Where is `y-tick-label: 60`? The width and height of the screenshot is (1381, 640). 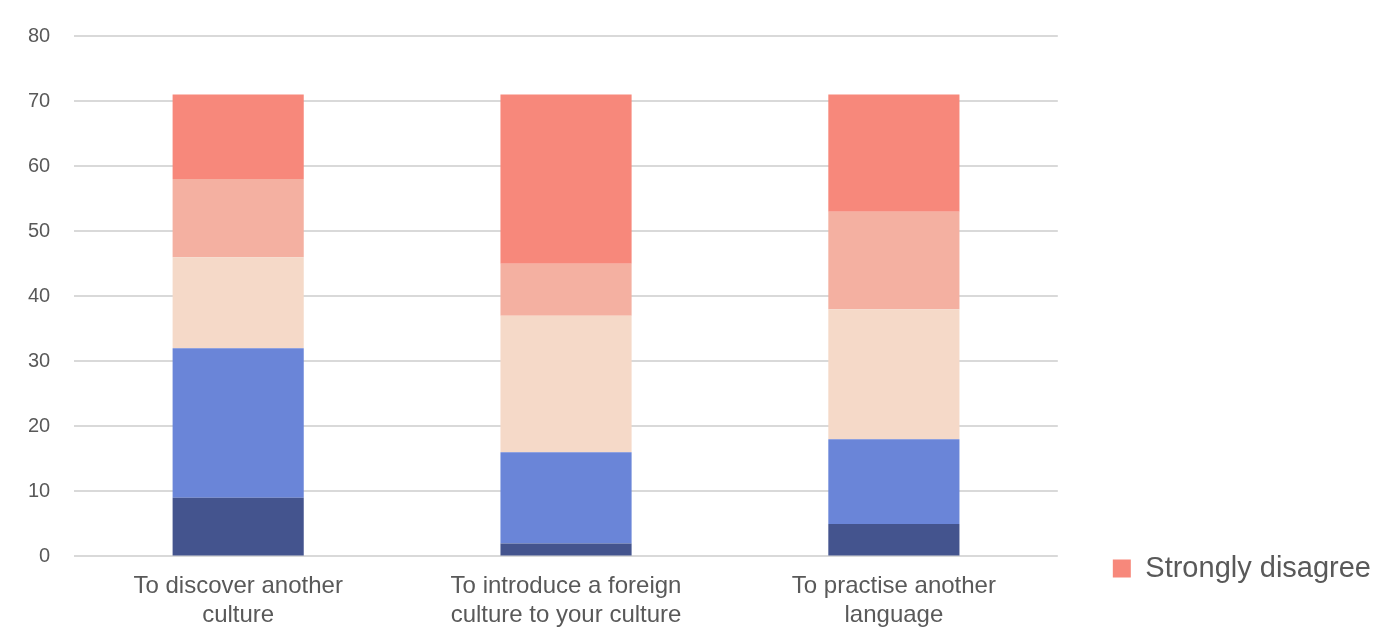
y-tick-label: 60 is located at coordinates (39, 164).